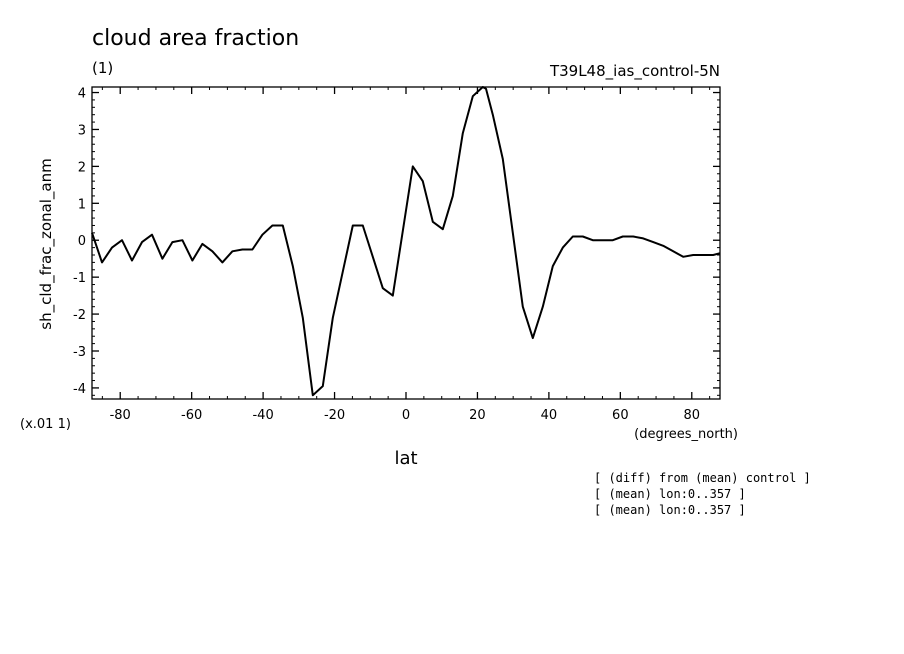 The image size is (904, 654). What do you see at coordinates (102, 68) in the screenshot?
I see `chart-subtitle: (1)` at bounding box center [102, 68].